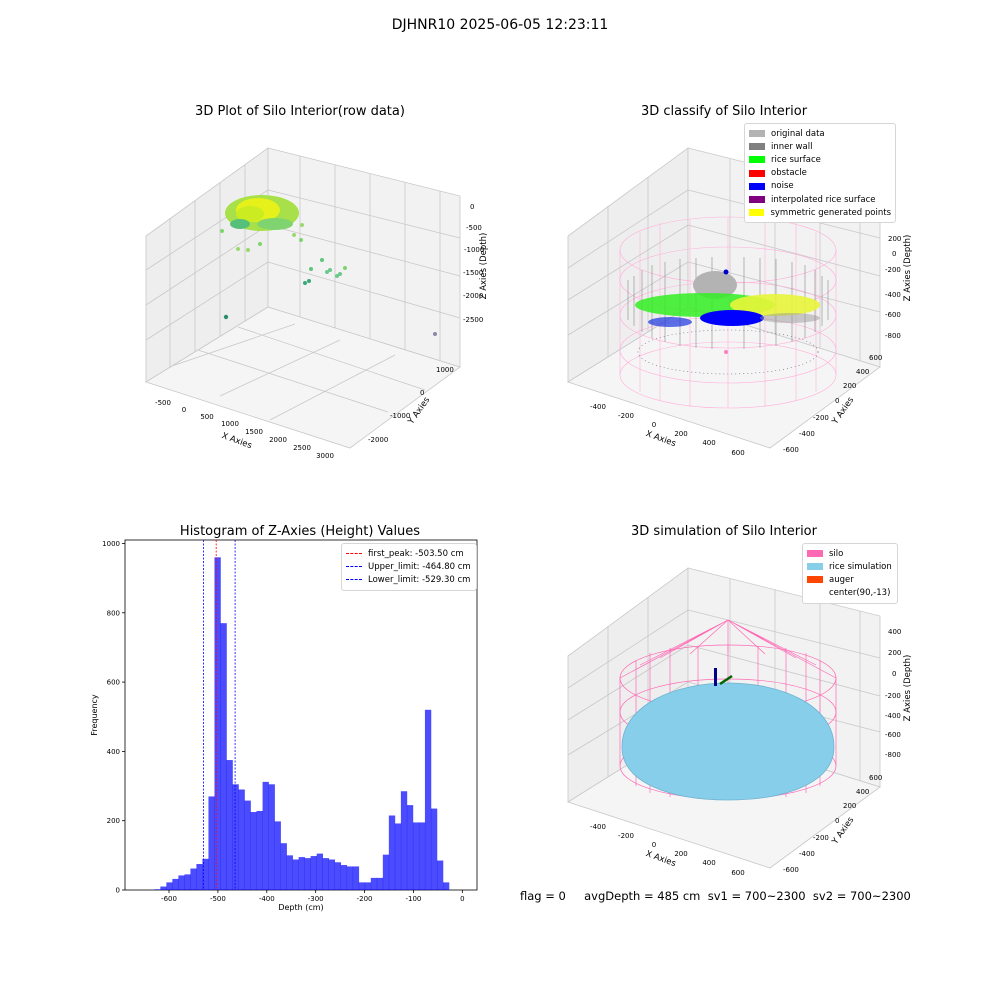 The height and width of the screenshot is (1000, 1000). Describe the element at coordinates (791, 450) in the screenshot. I see `classify-ytick: -600` at that location.